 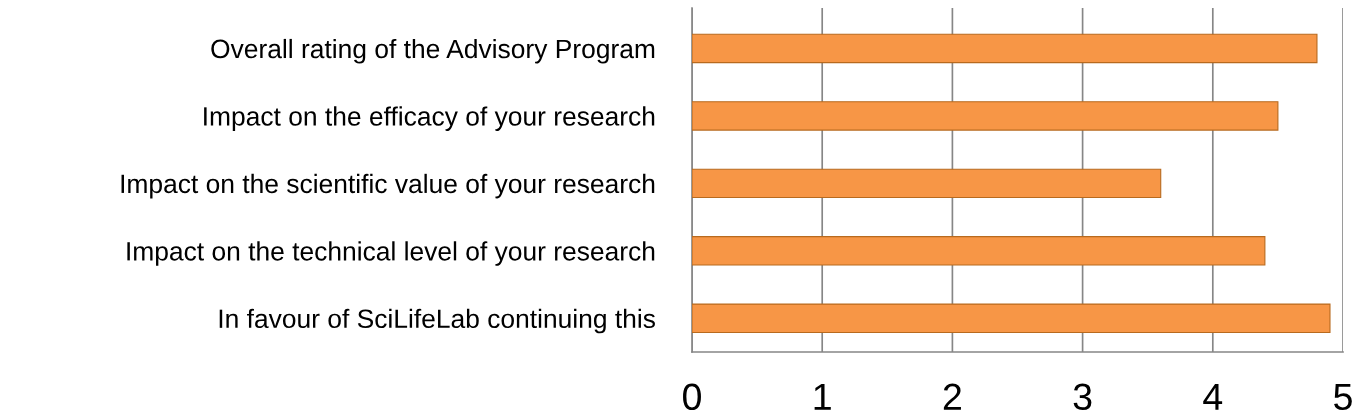 I want to click on x-tick-label: 0, so click(x=692, y=397).